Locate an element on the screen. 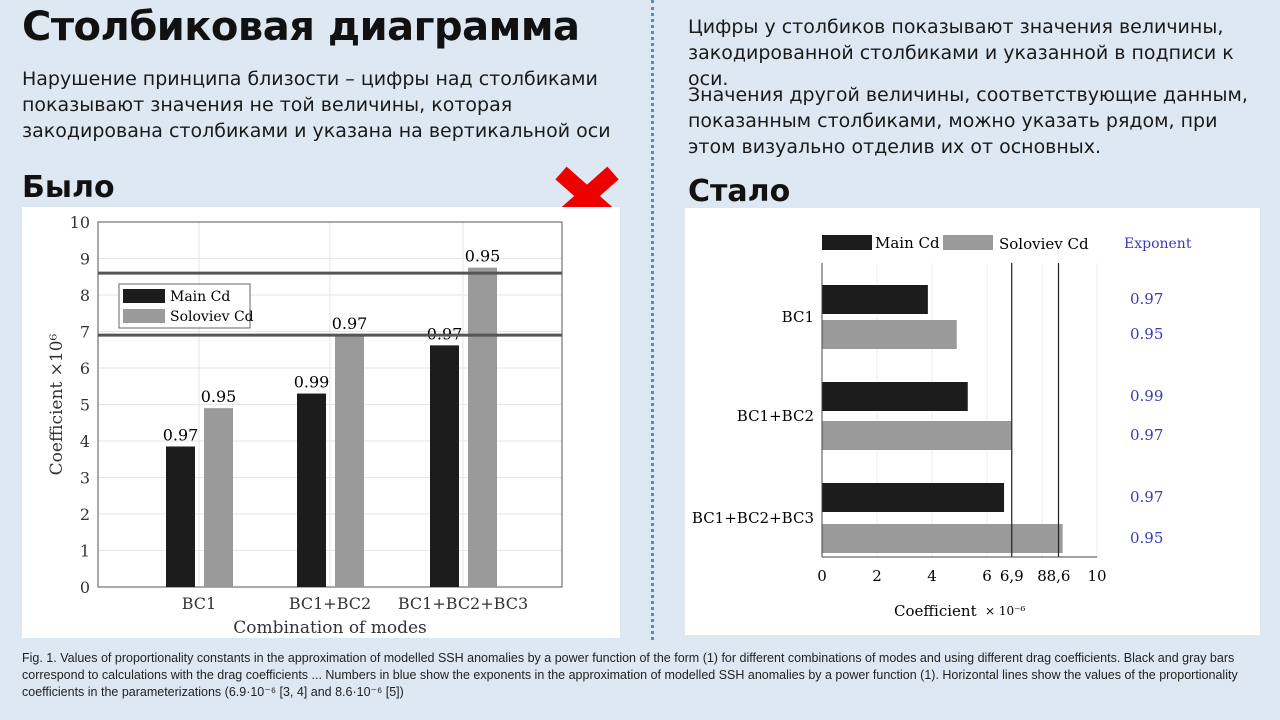  y-tick-label: 6 is located at coordinates (85, 368).